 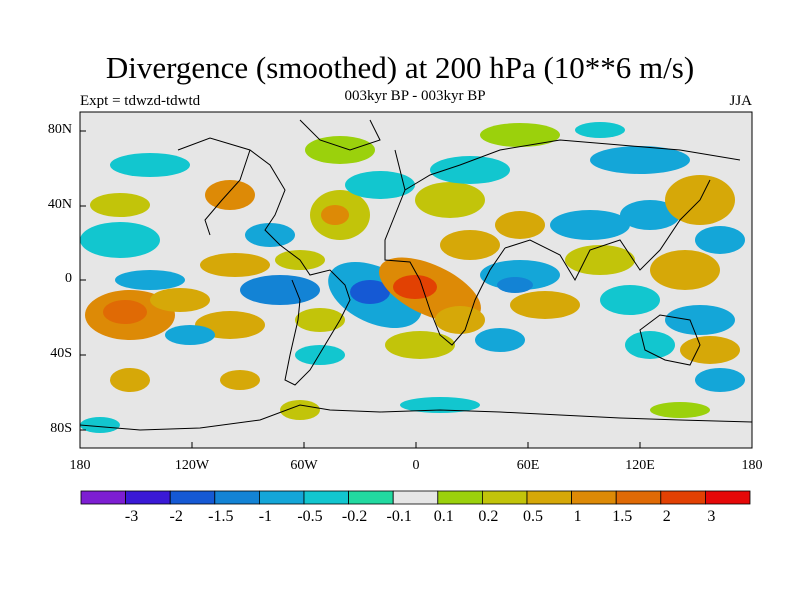 I want to click on figure-subtitle: 003kyr BP - 003kyr BP, so click(x=415, y=96).